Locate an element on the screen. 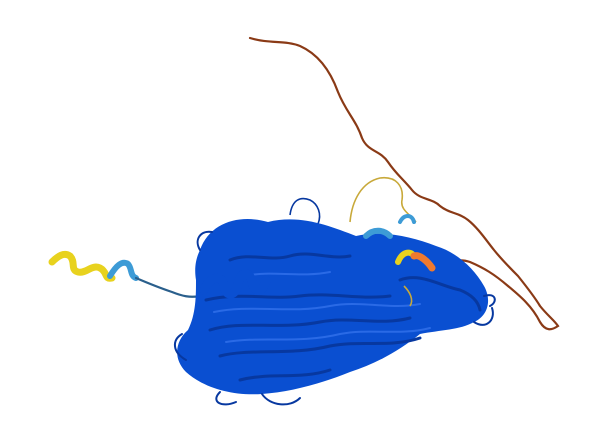  n-terminal-helix is located at coordinates (125, 274).